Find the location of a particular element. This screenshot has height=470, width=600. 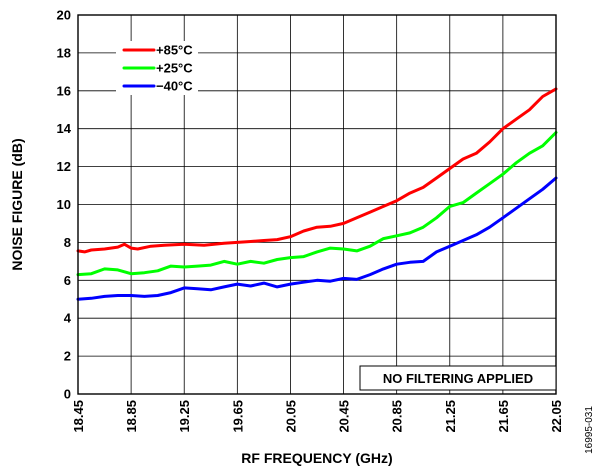

y-tick-label: 10 is located at coordinates (64, 204).